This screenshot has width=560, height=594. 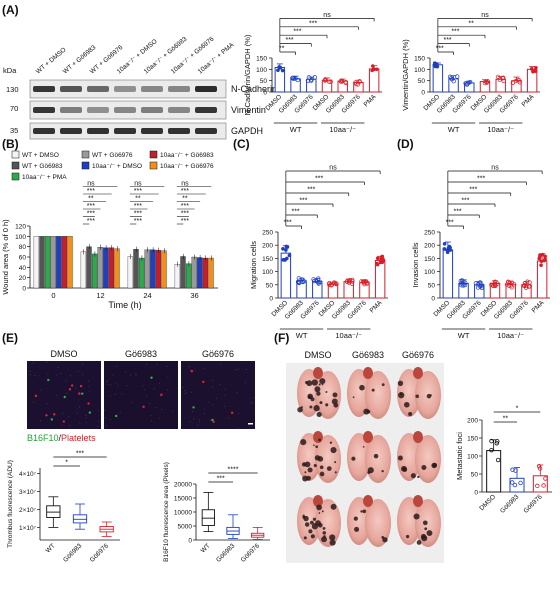 I want to click on lung-photos: DMSO Gö6983 Gö6976, so click(x=365, y=456).